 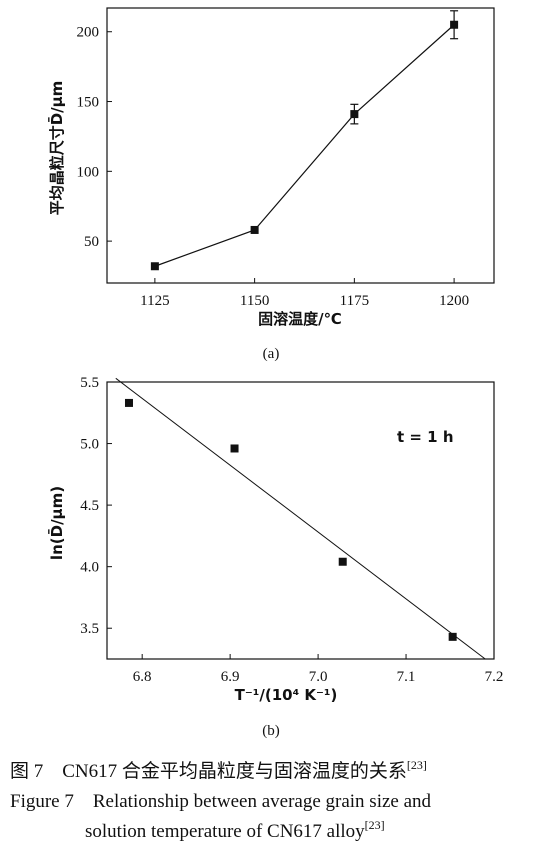 What do you see at coordinates (318, 677) in the screenshot?
I see `x-tick-label: 7.0` at bounding box center [318, 677].